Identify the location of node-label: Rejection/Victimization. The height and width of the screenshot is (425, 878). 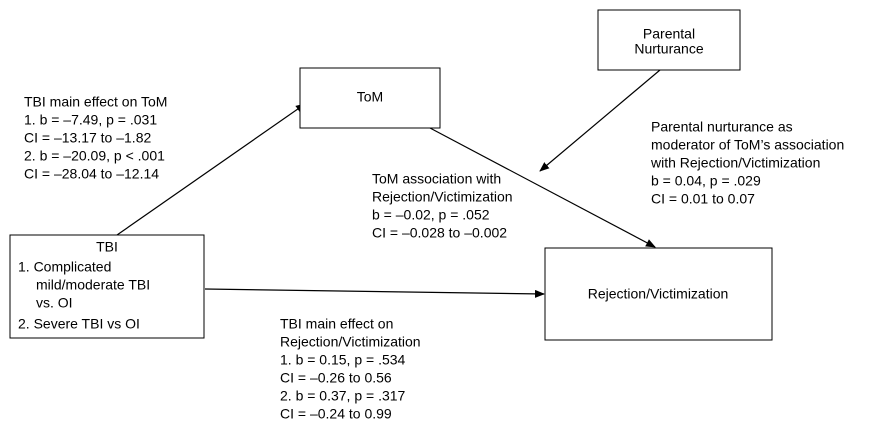
(658, 294).